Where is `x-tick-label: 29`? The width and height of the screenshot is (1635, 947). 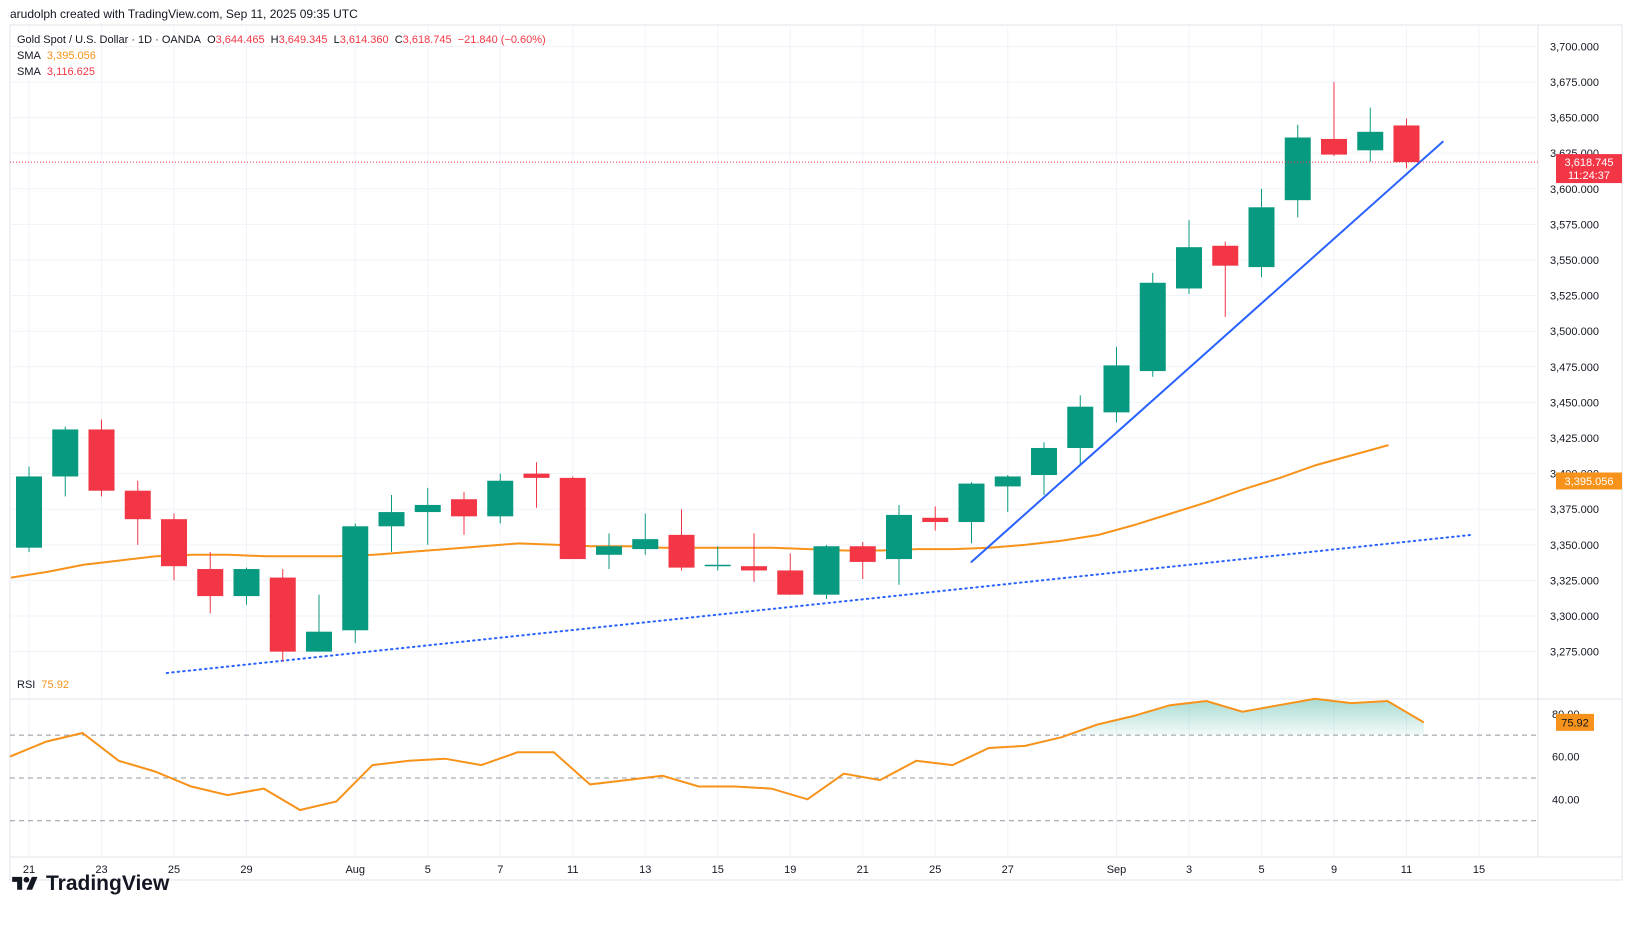 x-tick-label: 29 is located at coordinates (246, 870).